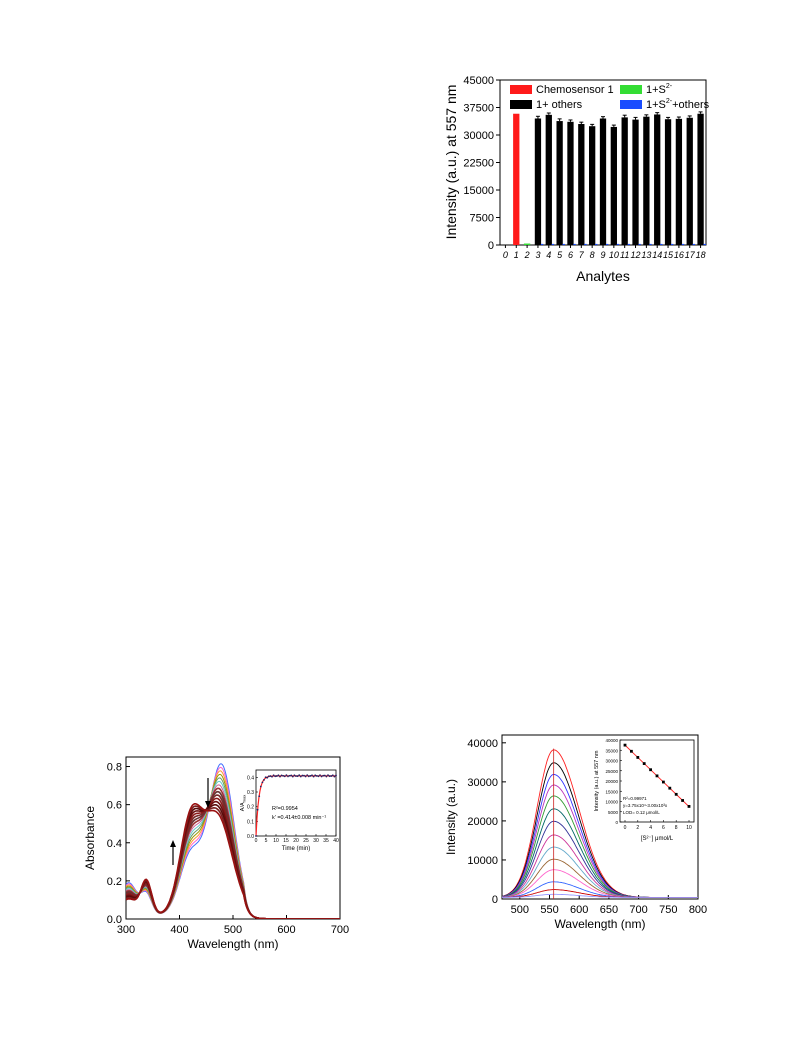  Describe the element at coordinates (559, 105) in the screenshot. I see `legend-label-others: 1+ others` at that location.